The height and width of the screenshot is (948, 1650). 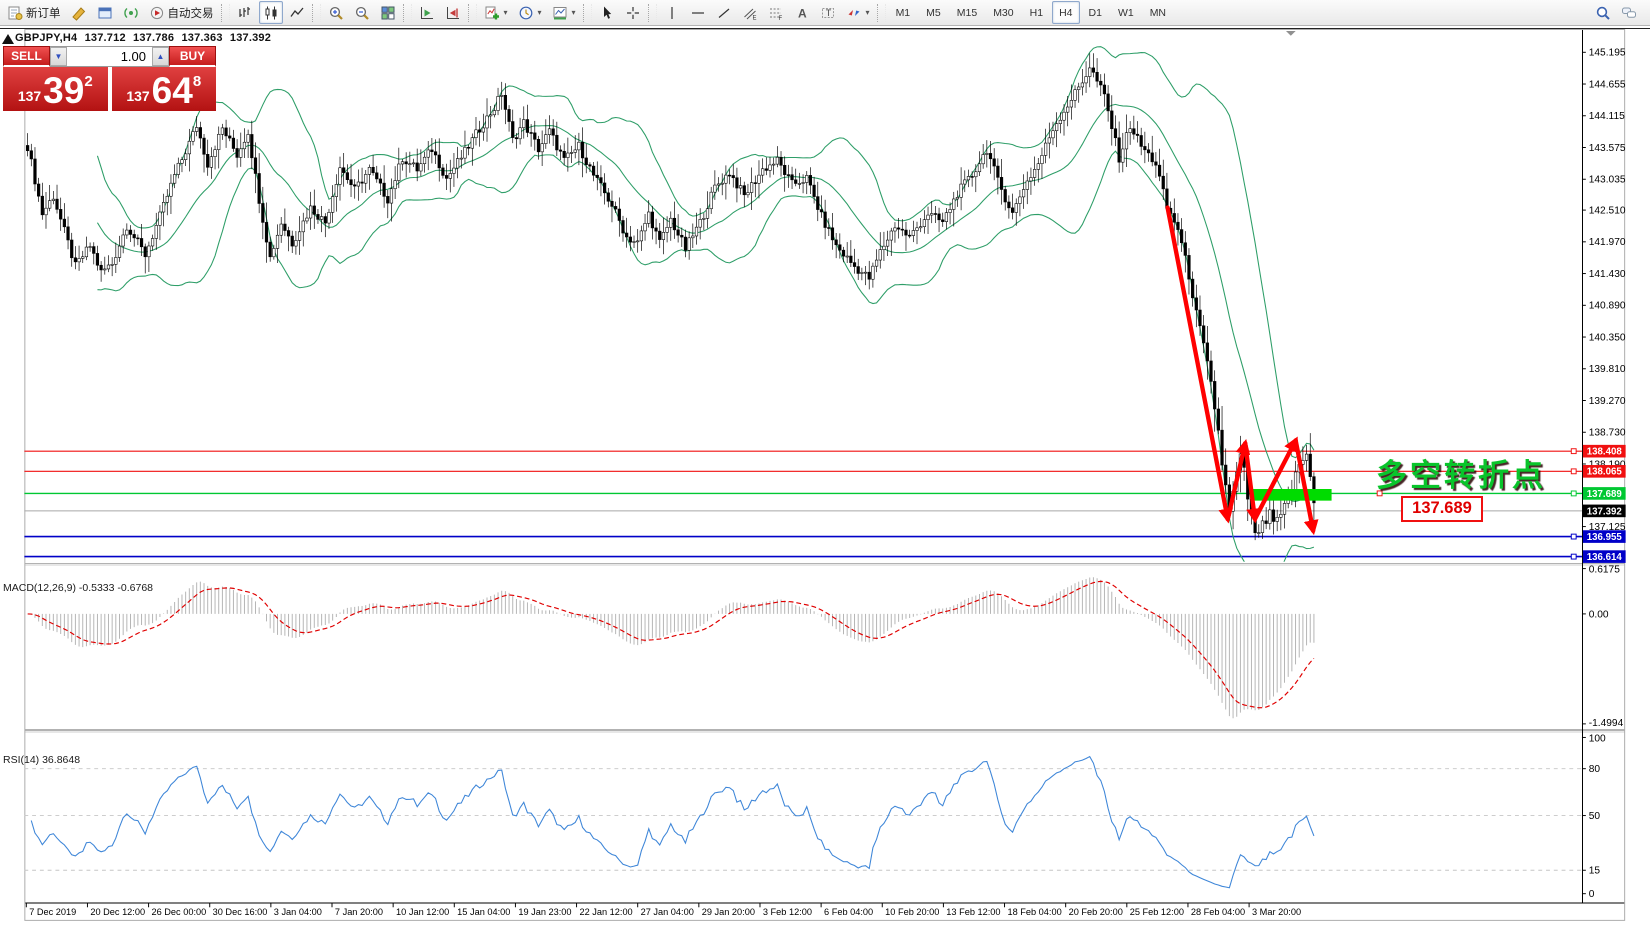 I want to click on sell-price-pips: 39, so click(x=64, y=90).